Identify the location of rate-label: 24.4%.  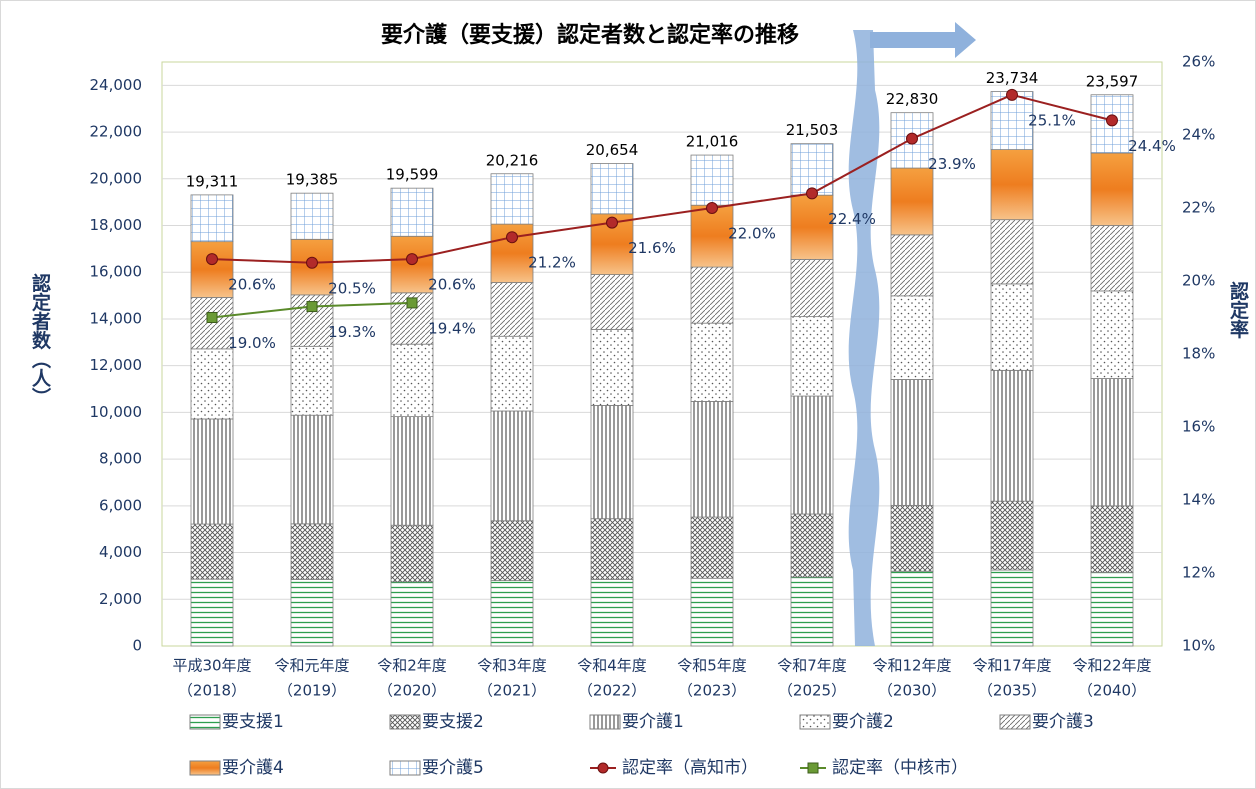
(1152, 146).